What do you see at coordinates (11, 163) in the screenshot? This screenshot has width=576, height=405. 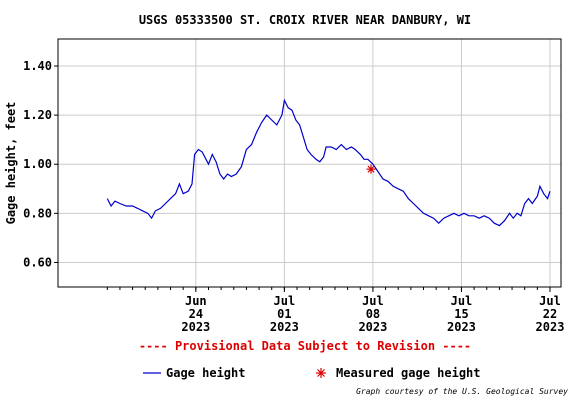 I see `y-axis-label: Gage height, feet` at bounding box center [11, 163].